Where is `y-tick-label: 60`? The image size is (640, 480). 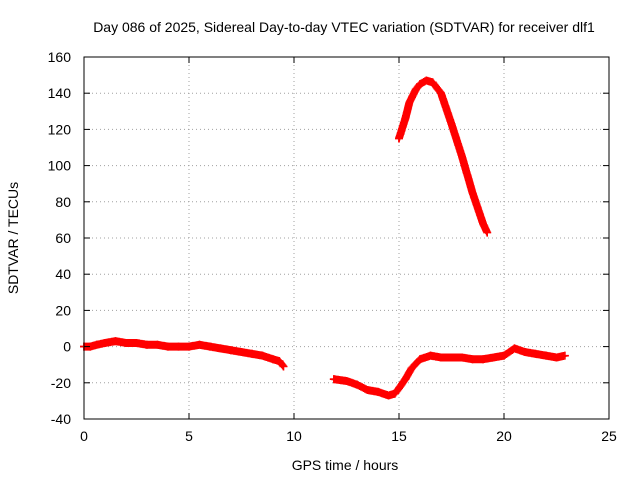
y-tick-label: 60 is located at coordinates (63, 238).